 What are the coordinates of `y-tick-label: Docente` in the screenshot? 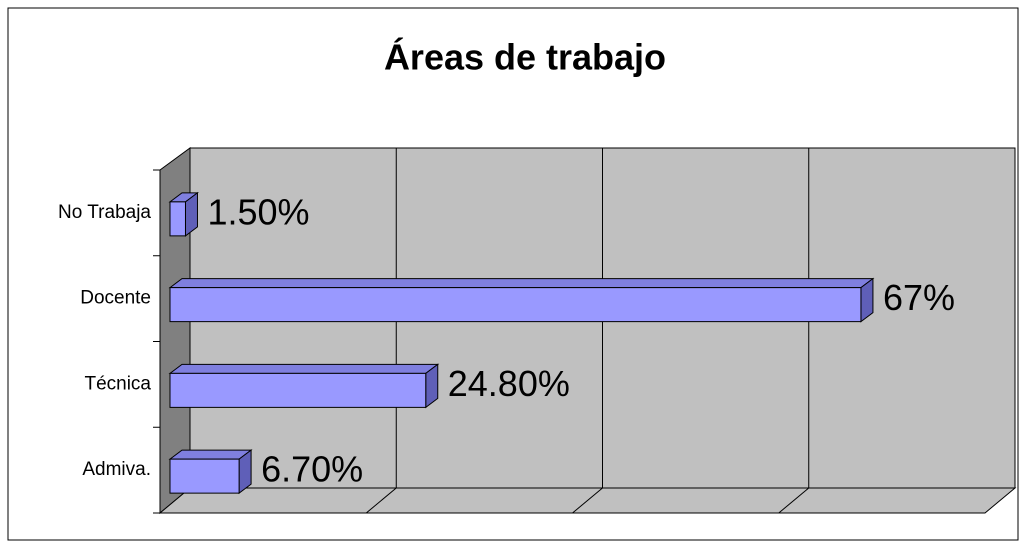 It's located at (115, 298).